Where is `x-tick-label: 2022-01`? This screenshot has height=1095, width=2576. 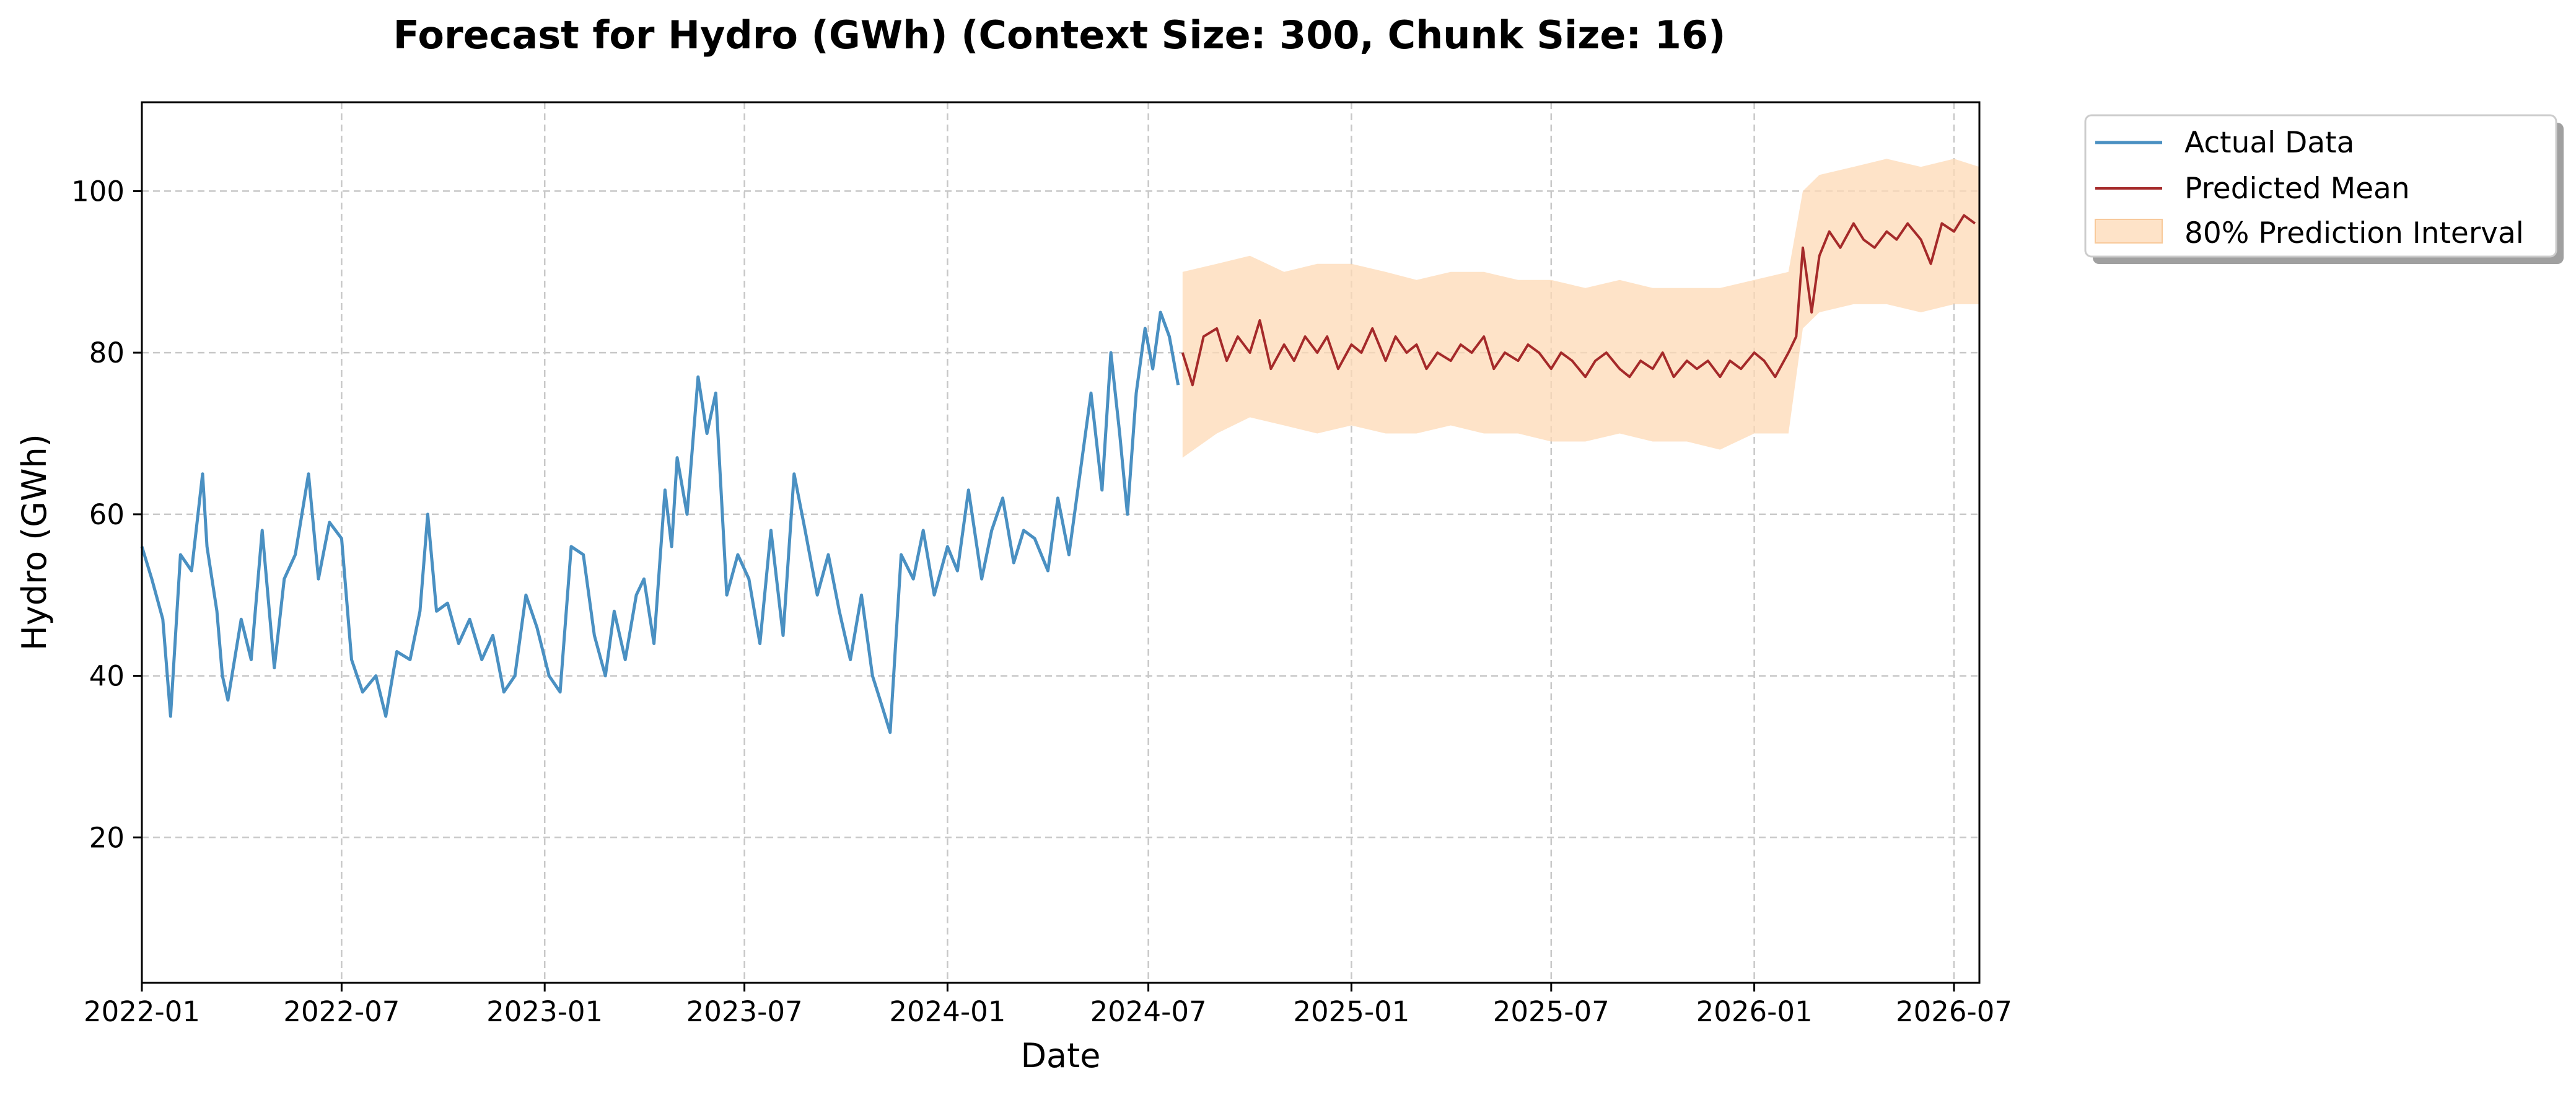 x-tick-label: 2022-01 is located at coordinates (142, 1011).